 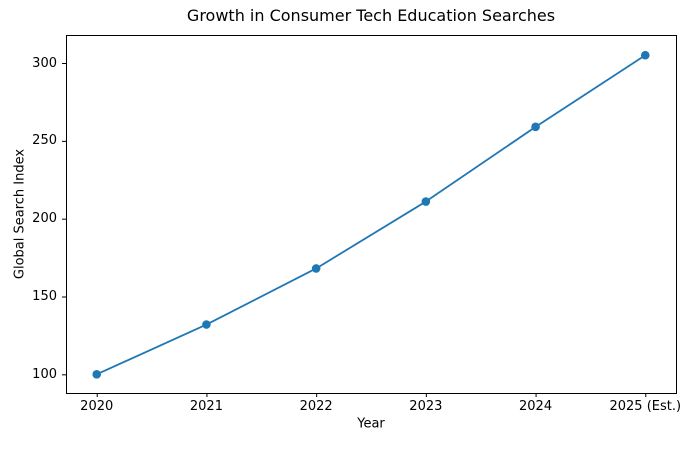 What do you see at coordinates (44, 141) in the screenshot?
I see `y-tick-label: 250` at bounding box center [44, 141].